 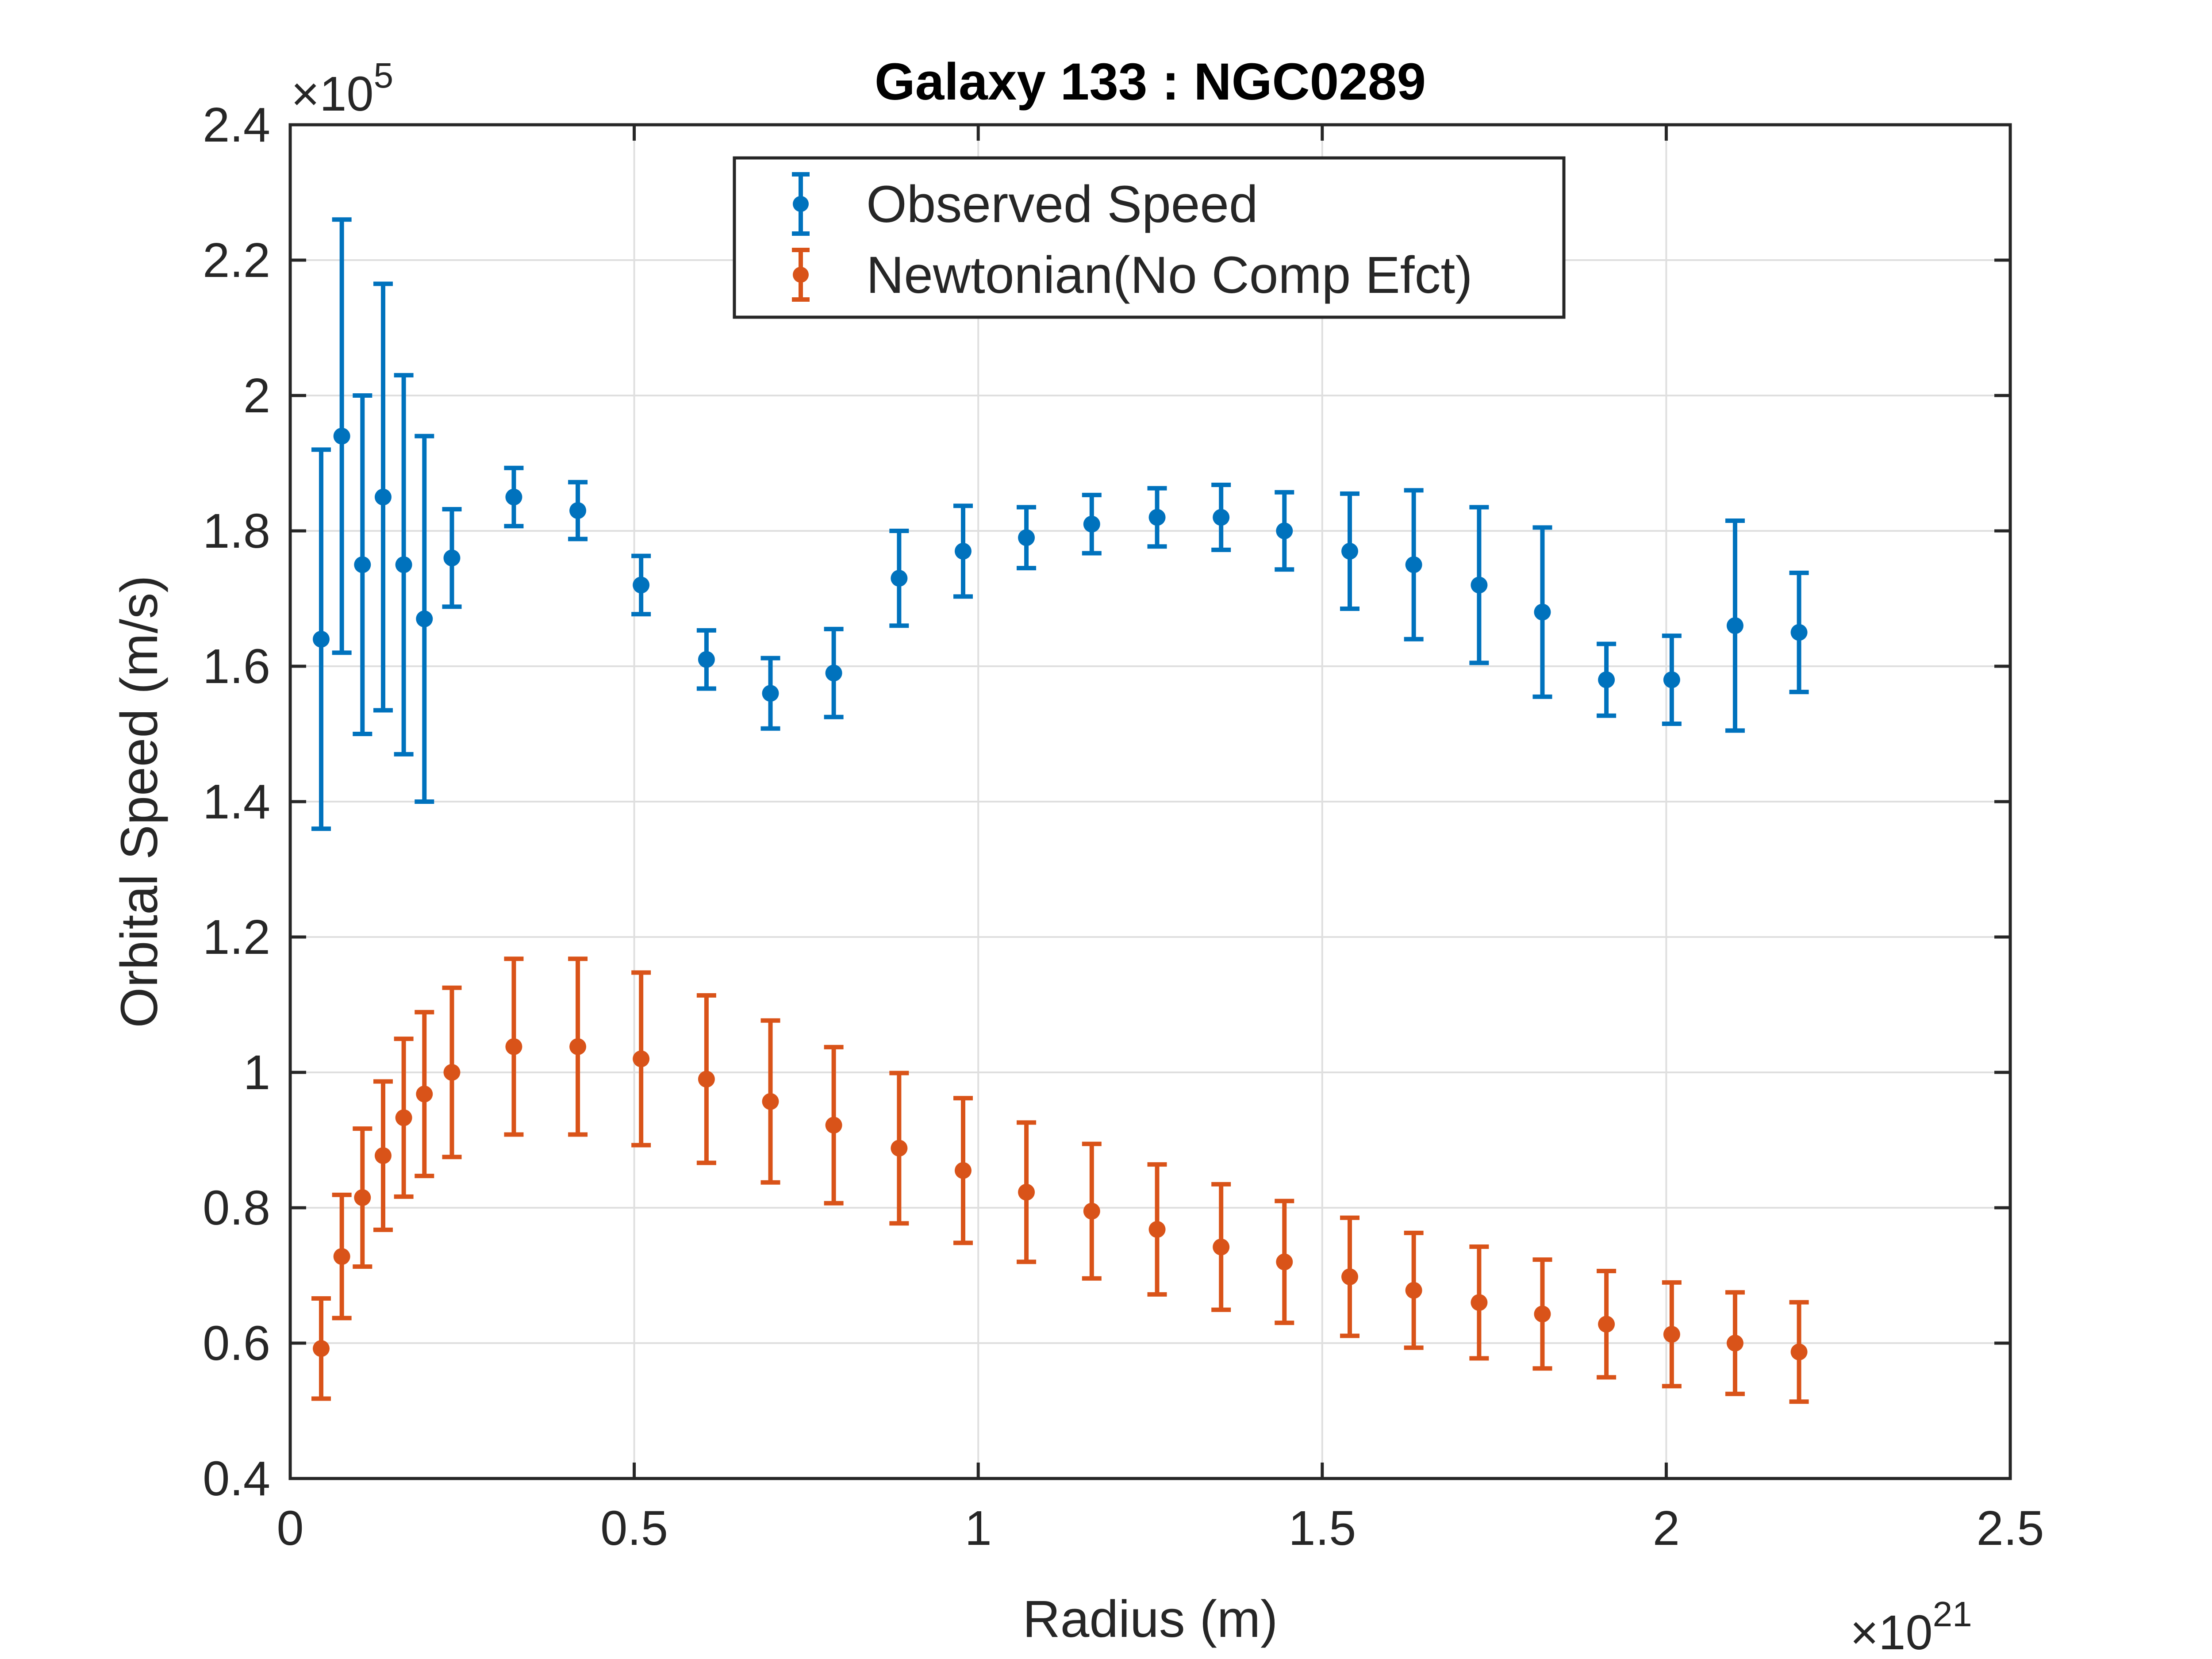 I want to click on legend-marker-observed, so click(x=801, y=204).